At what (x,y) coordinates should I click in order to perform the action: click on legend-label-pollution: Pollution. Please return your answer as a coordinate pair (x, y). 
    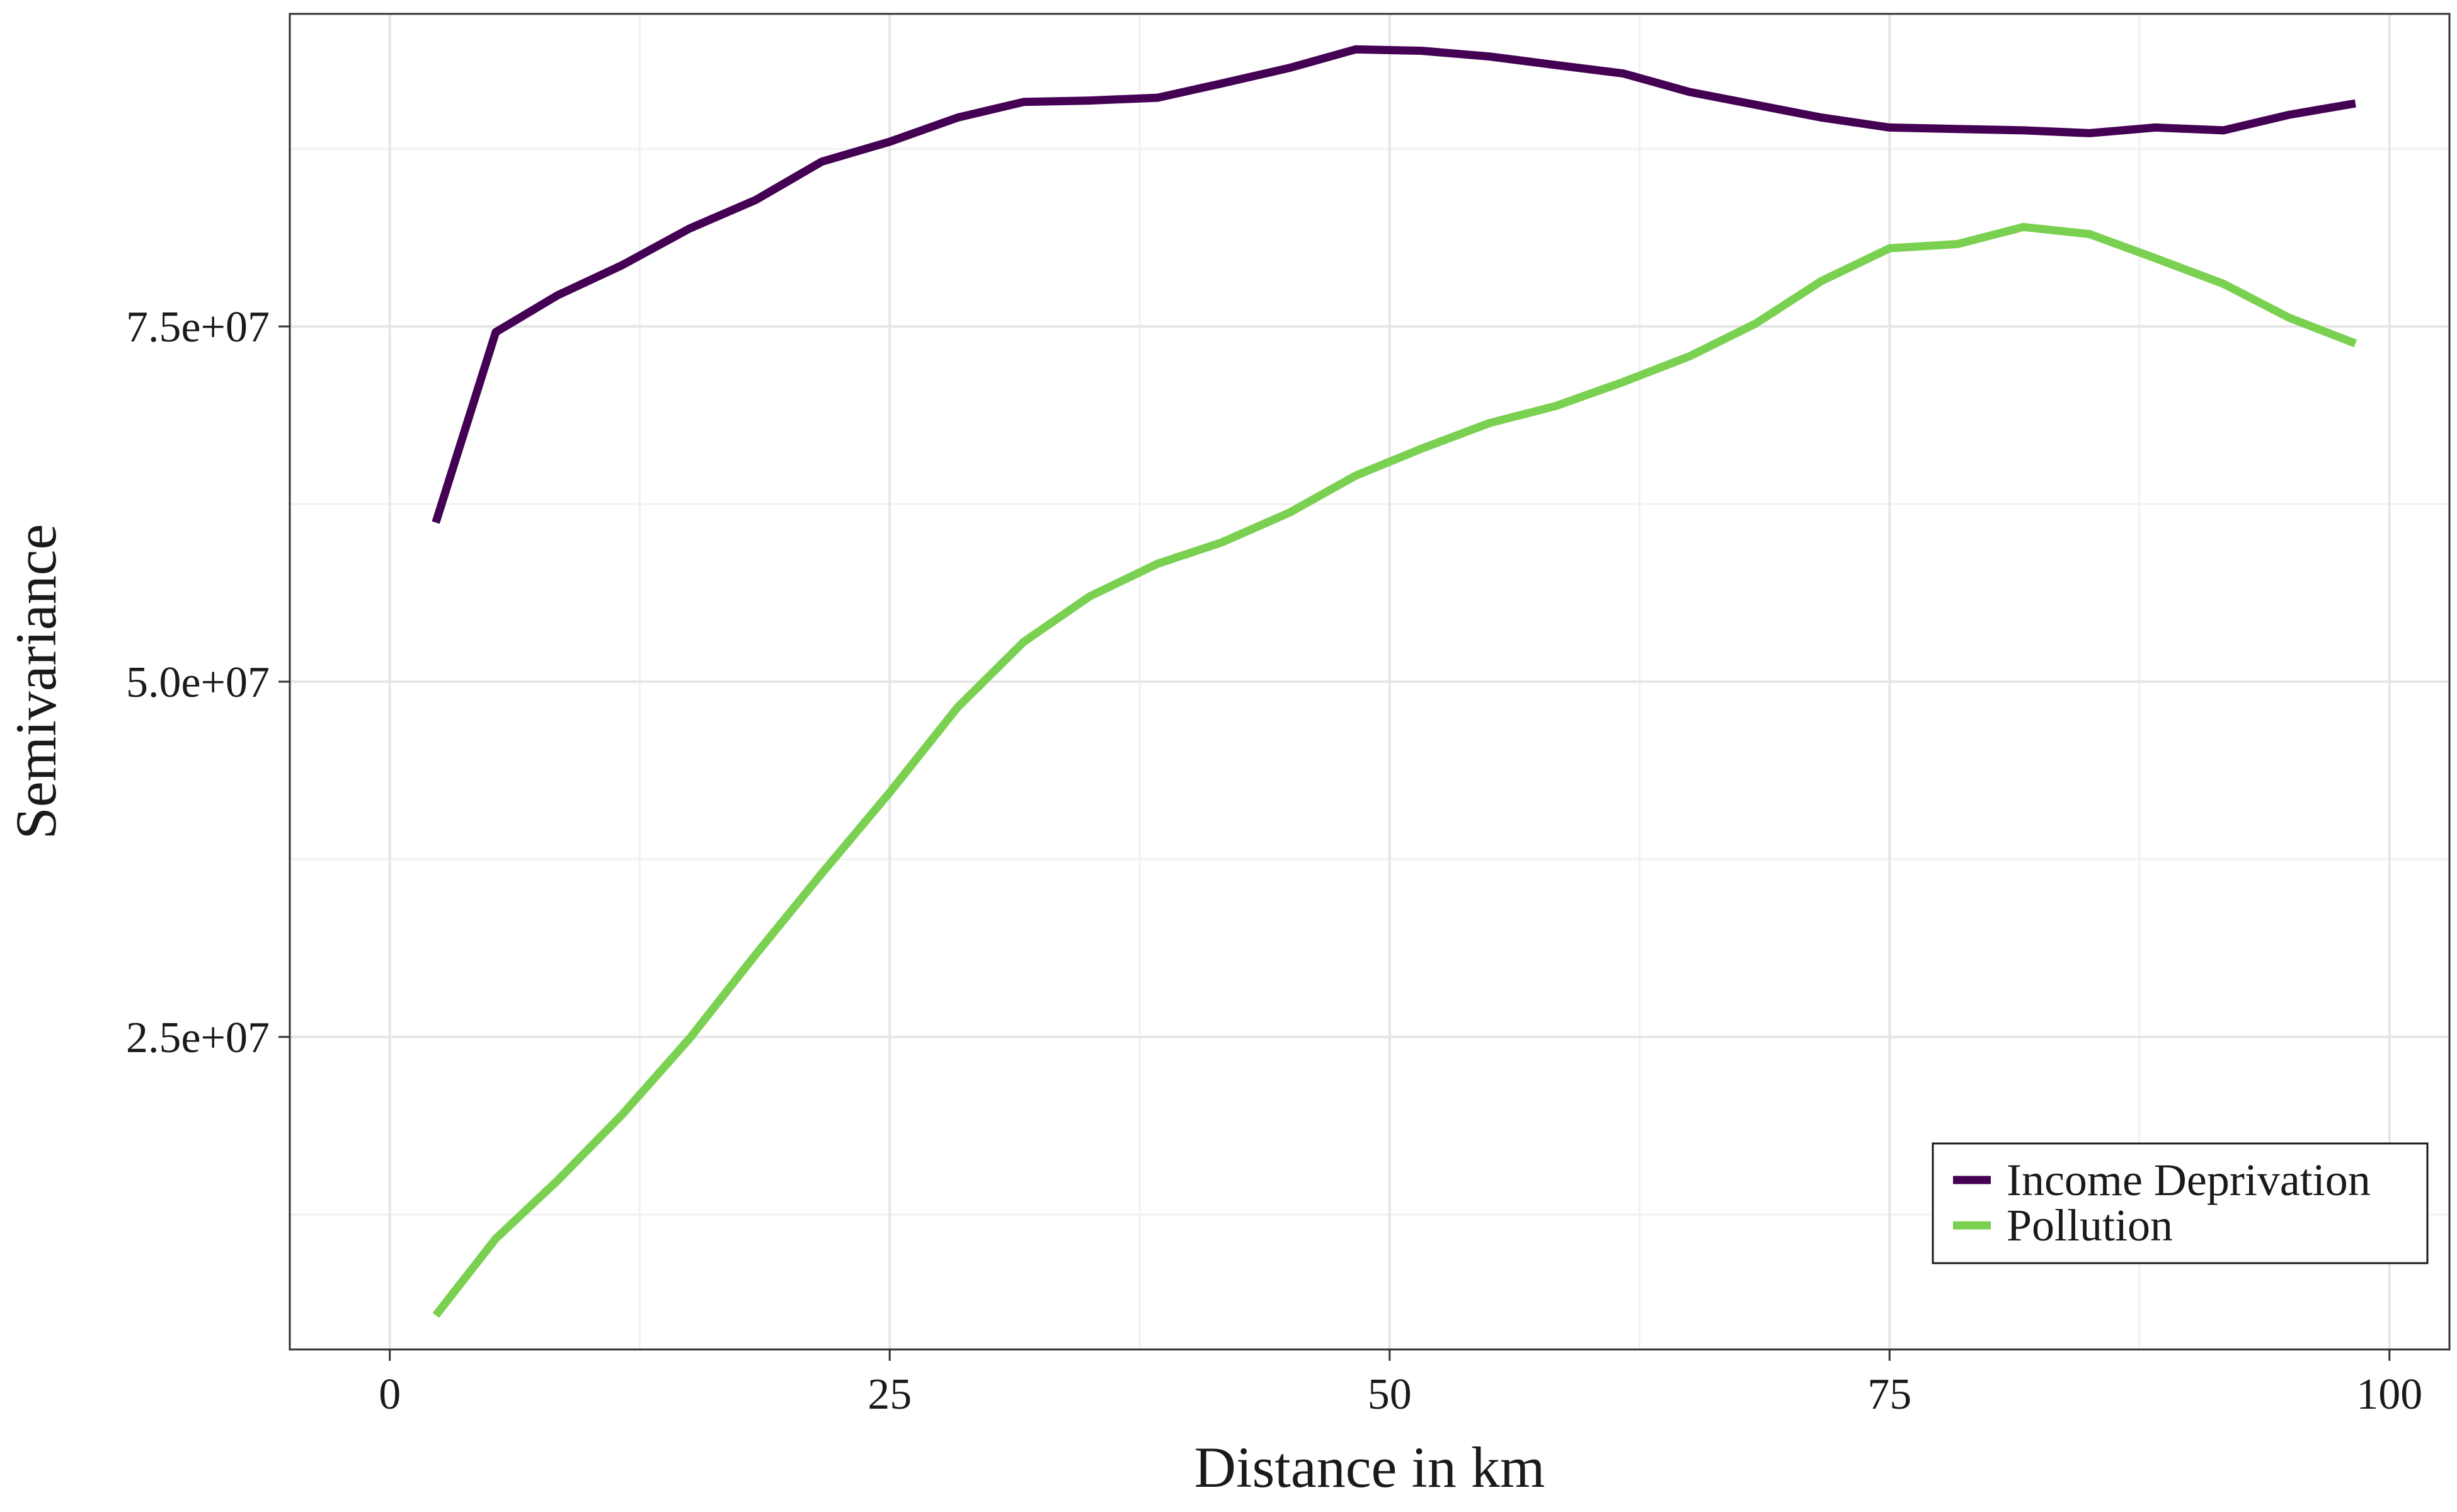
    Looking at the image, I should click on (2090, 1225).